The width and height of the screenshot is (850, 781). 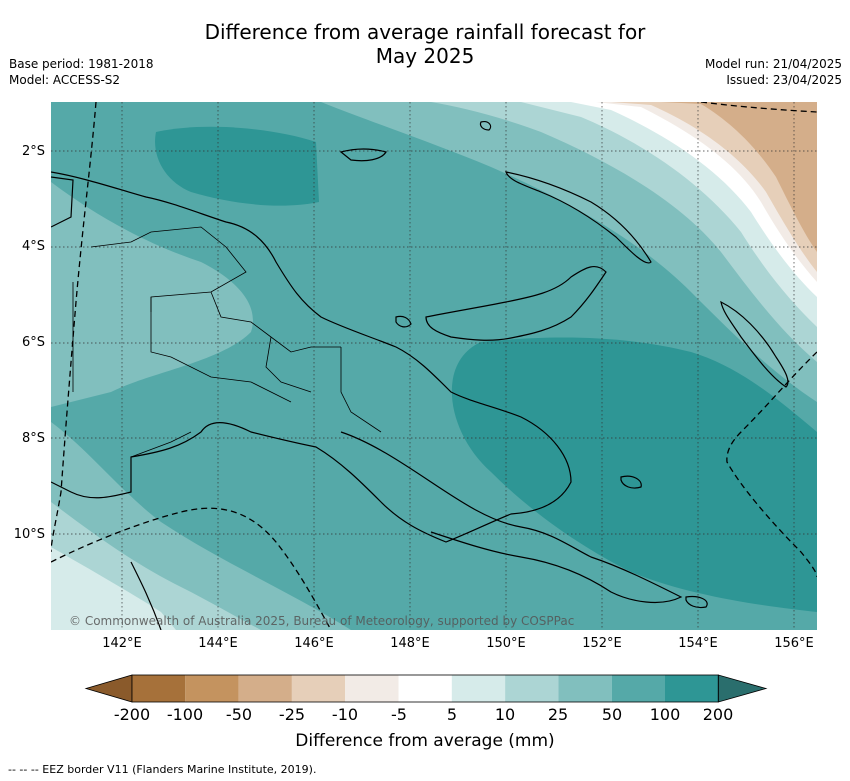 I want to click on colorbar-tick: -25, so click(x=292, y=714).